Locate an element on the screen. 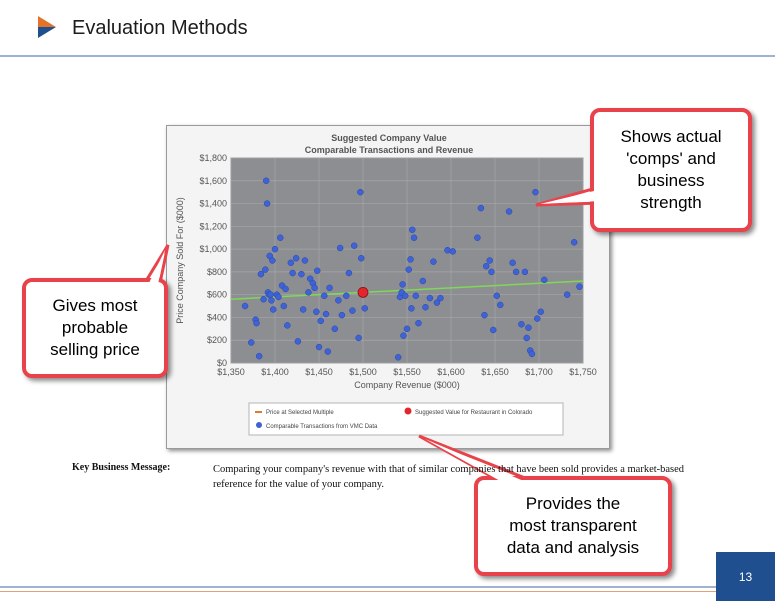 The width and height of the screenshot is (775, 601). x-tick-label: $1,700 is located at coordinates (539, 372).